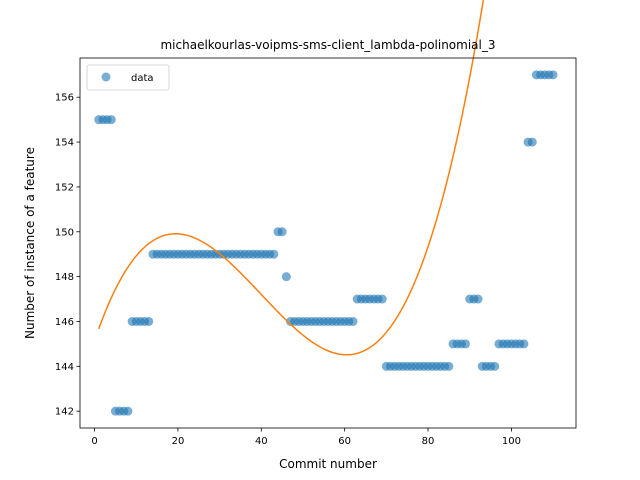  I want to click on x-tick-label: 80, so click(428, 441).